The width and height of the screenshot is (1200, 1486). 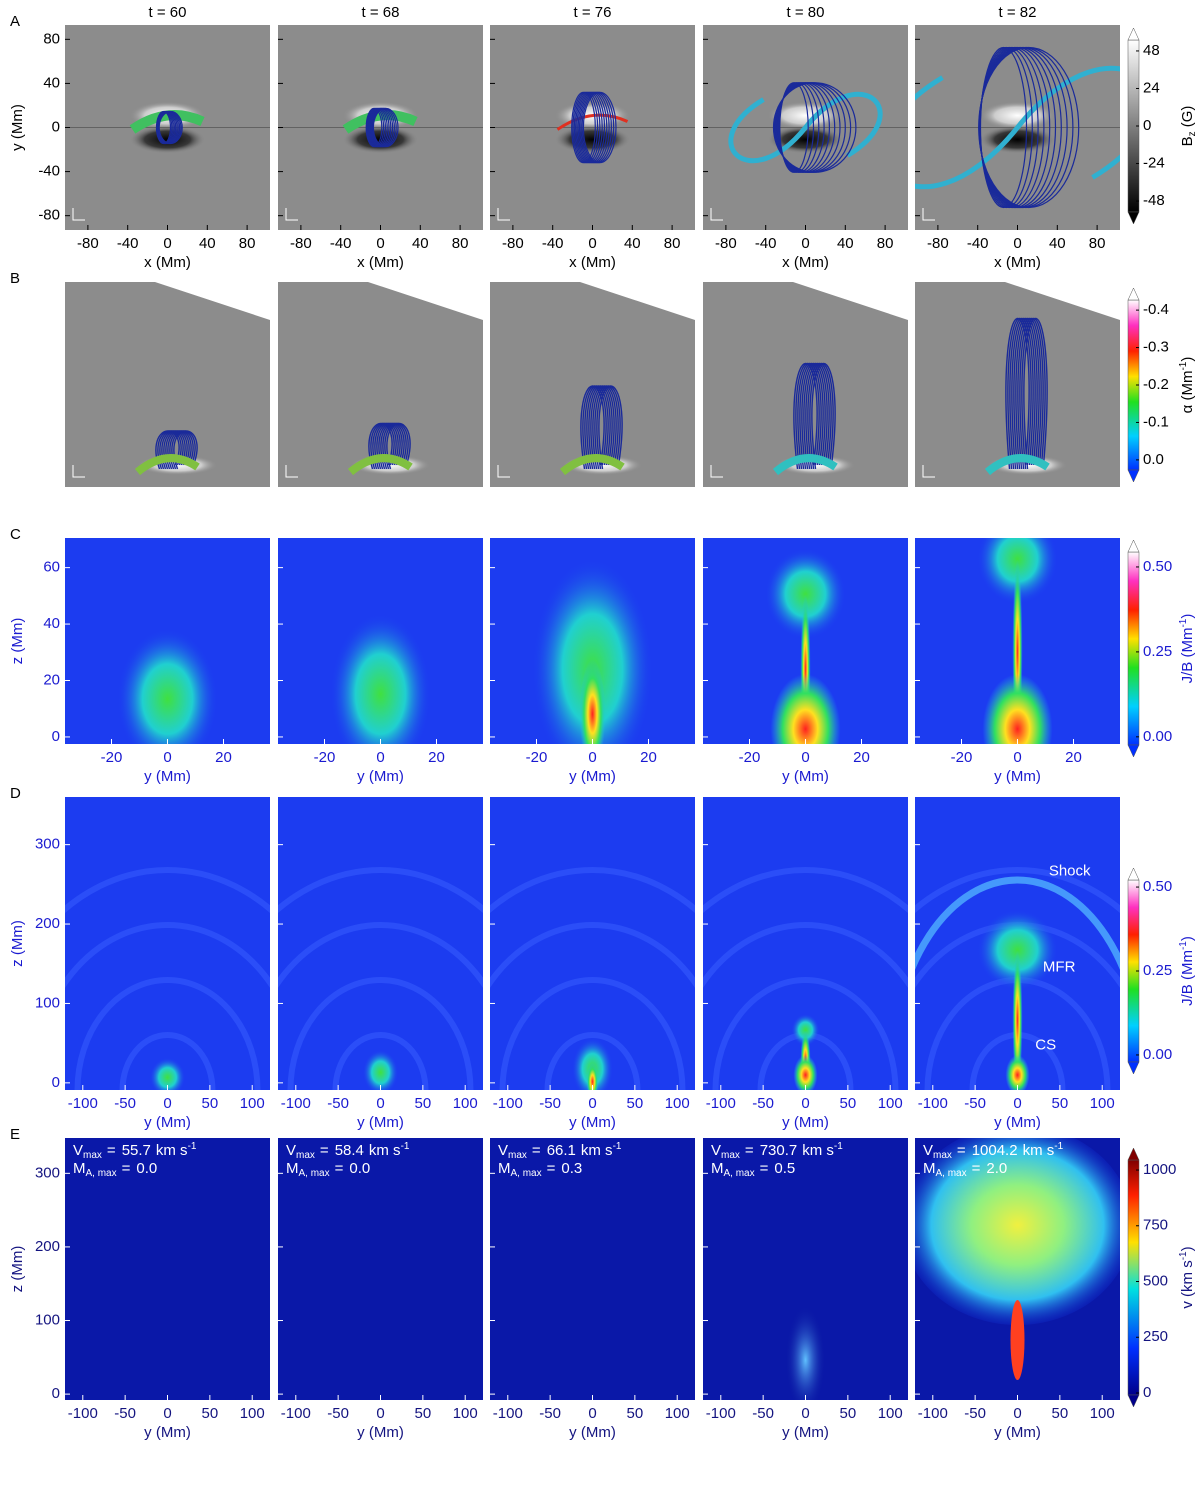 What do you see at coordinates (47, 1246) in the screenshot?
I see `y-tick-label: 200` at bounding box center [47, 1246].